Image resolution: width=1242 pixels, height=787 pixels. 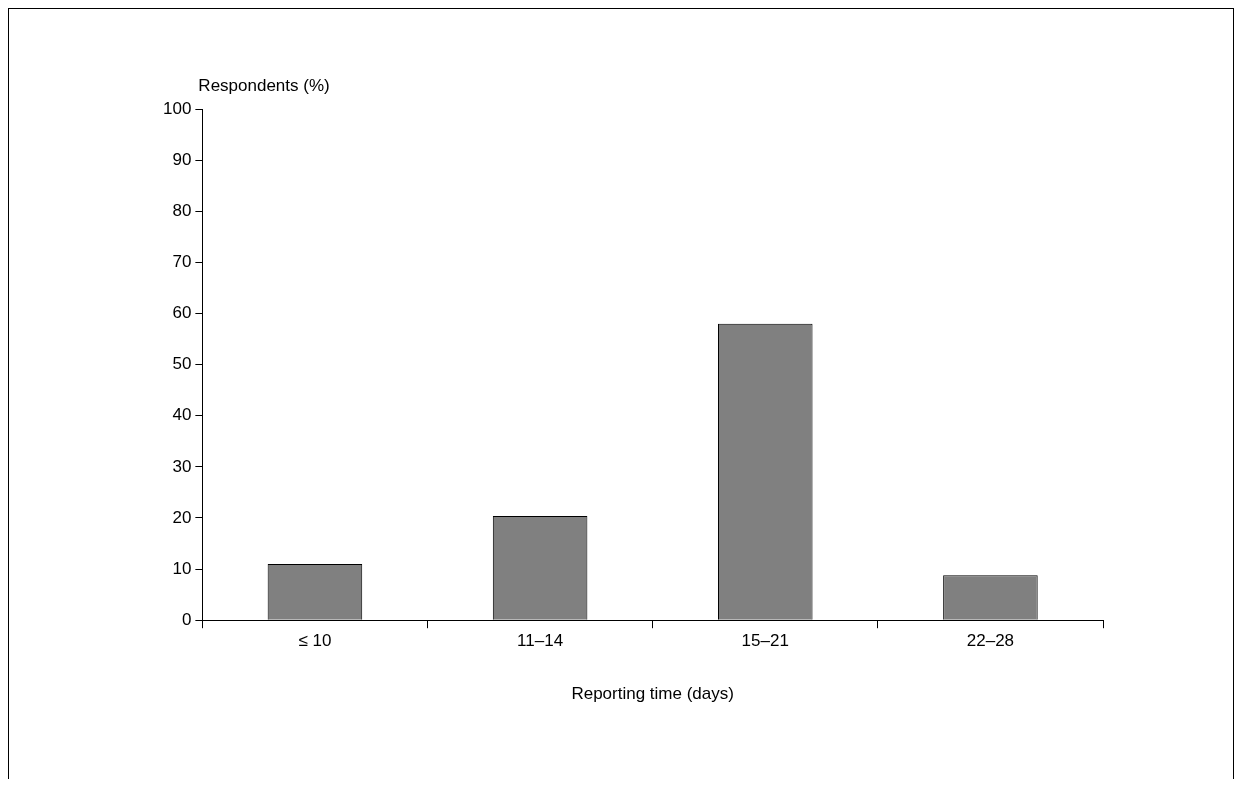 I want to click on x-tick-label: 15–21, so click(x=765, y=641).